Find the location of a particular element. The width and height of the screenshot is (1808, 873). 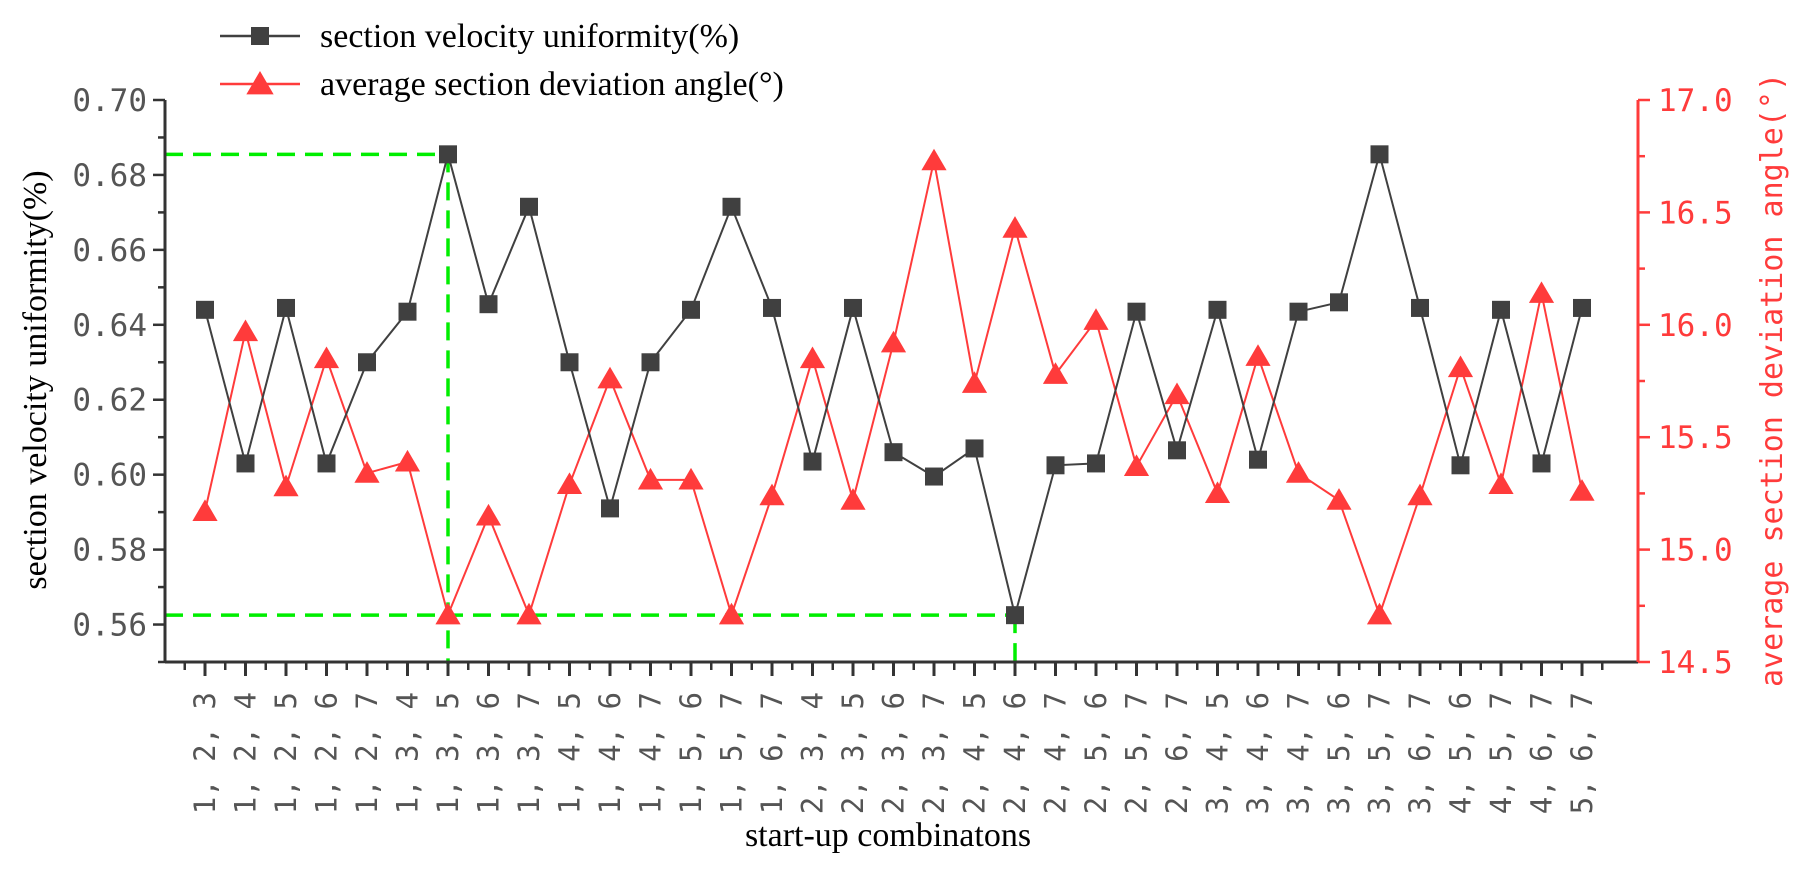

left-tick-label: 0.56 is located at coordinates (109, 626).